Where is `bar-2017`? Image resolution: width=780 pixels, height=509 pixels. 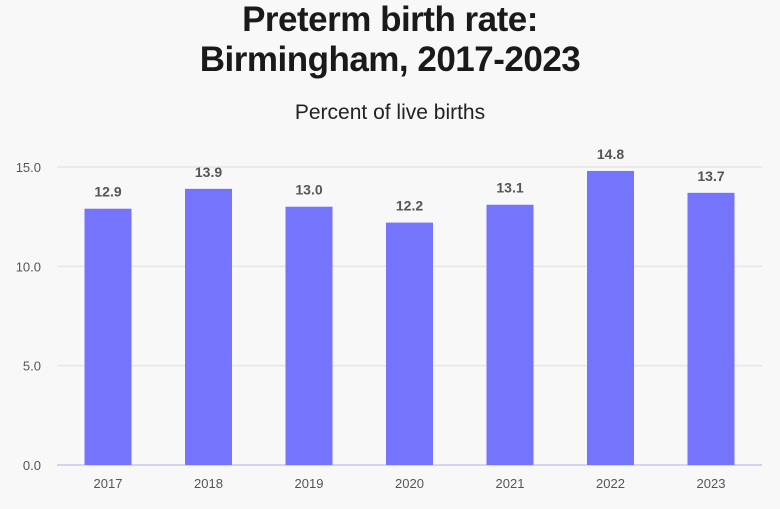
bar-2017 is located at coordinates (108, 336).